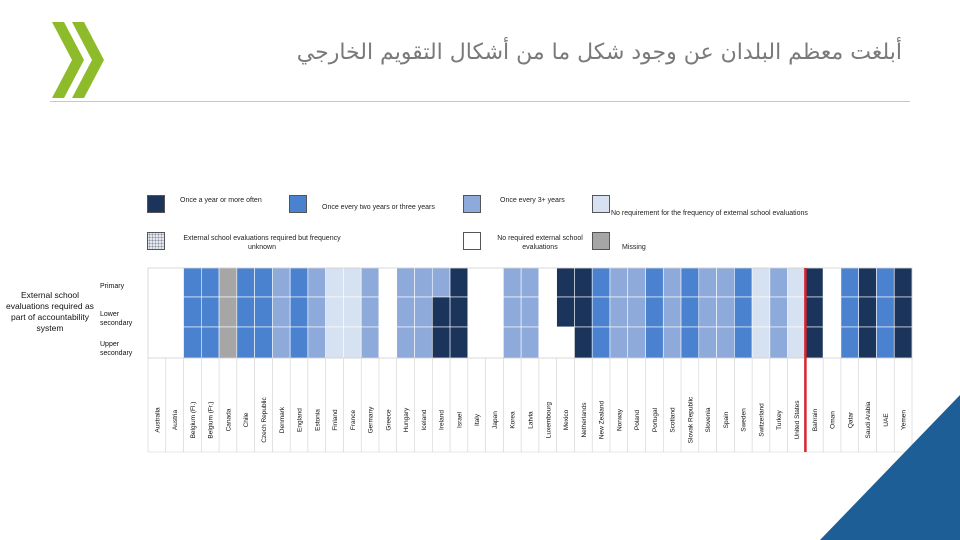 This screenshot has width=960, height=540. What do you see at coordinates (655, 419) in the screenshot?
I see `country-label: Portugal` at bounding box center [655, 419].